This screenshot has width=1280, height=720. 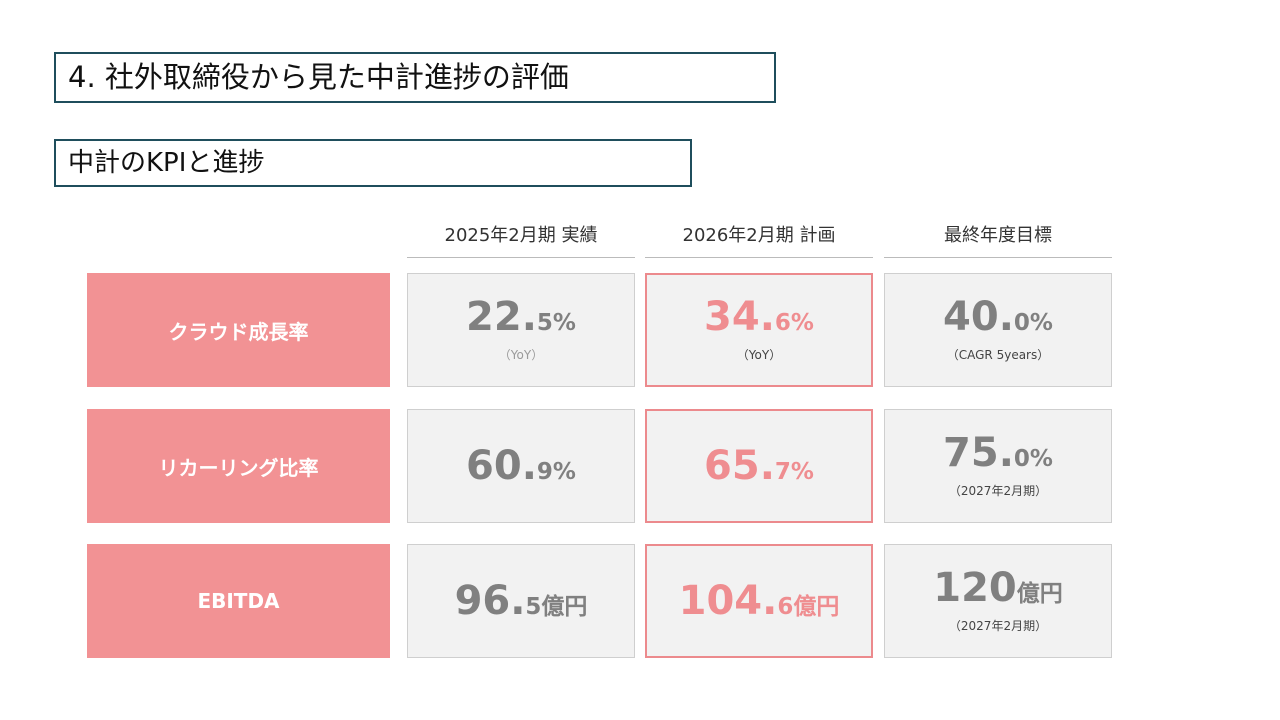 I want to click on value: 104.6億円, so click(x=759, y=601).